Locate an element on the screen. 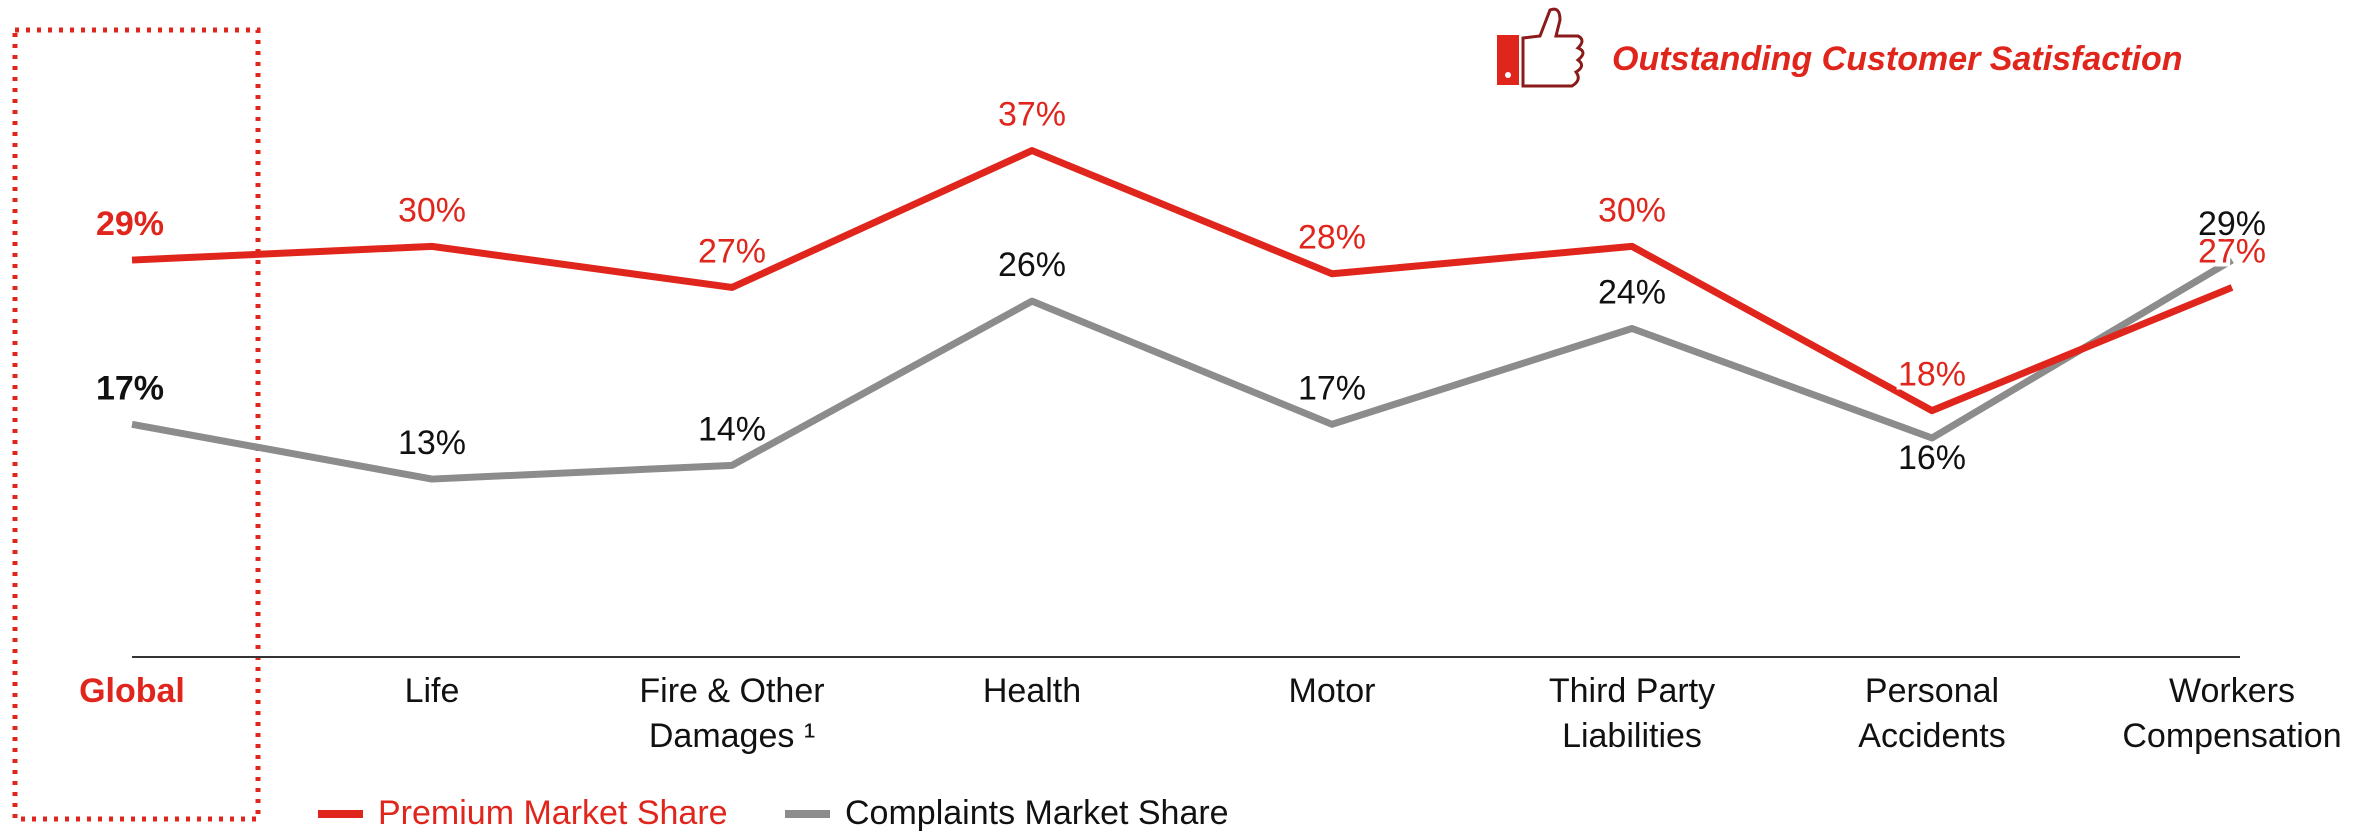 The image size is (2377, 832). legend-label: Premium Market Share is located at coordinates (553, 813).